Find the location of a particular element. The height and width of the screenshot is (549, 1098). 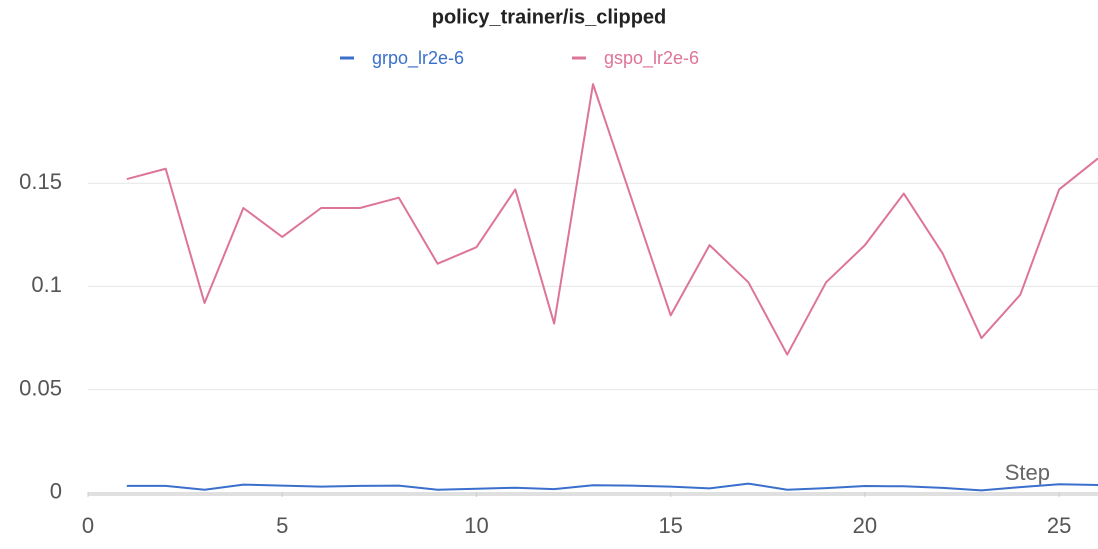

x-tick-label: 25 is located at coordinates (1059, 525).